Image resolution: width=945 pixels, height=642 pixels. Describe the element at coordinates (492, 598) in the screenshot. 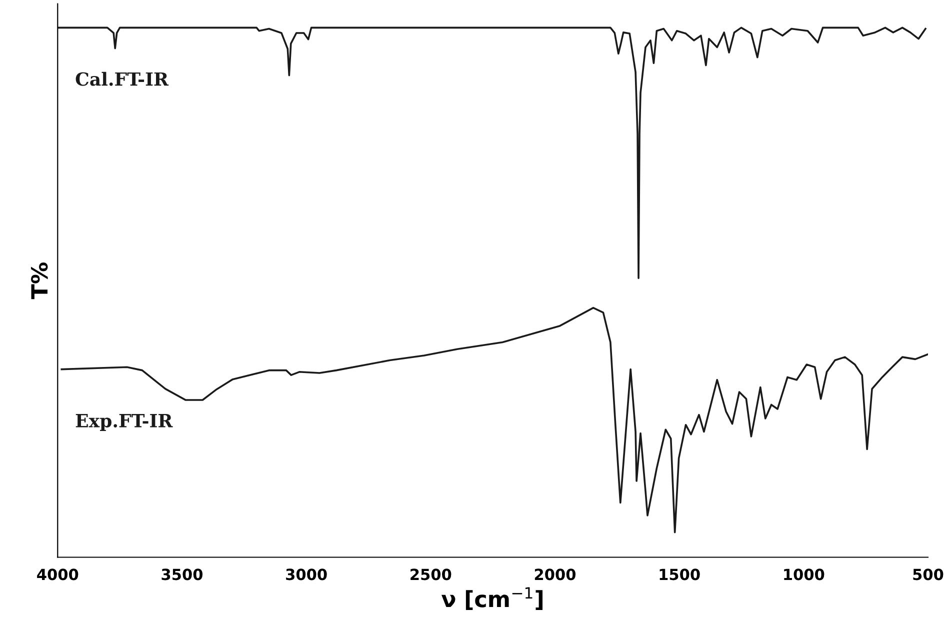

I see `x-axis-title: ν [cm$^{−1}$]` at that location.